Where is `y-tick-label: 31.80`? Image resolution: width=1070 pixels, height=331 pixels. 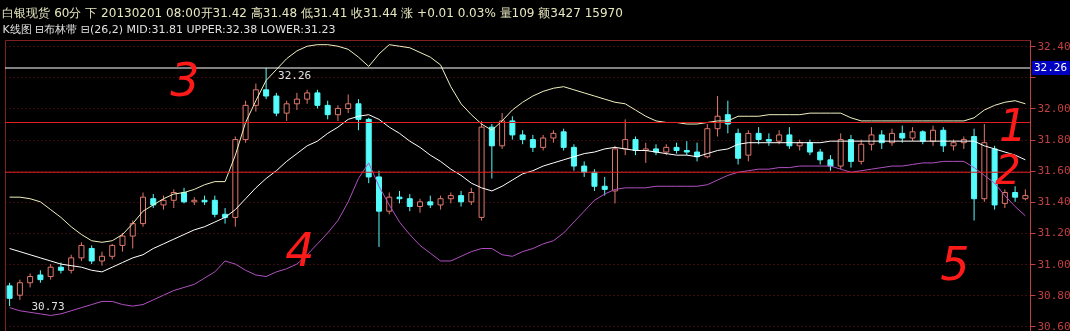
y-tick-label: 31.80 is located at coordinates (1053, 140).